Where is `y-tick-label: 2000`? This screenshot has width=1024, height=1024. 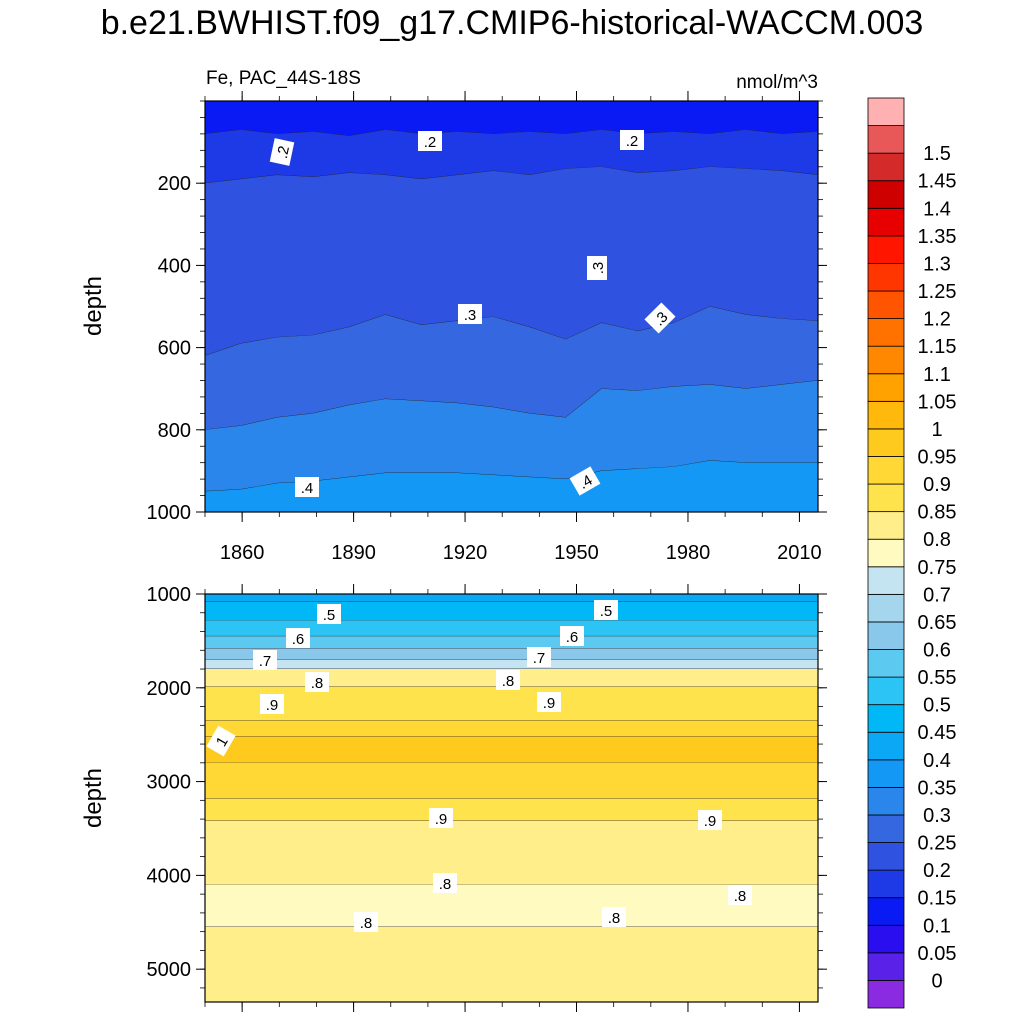
y-tick-label: 2000 is located at coordinates (169, 689).